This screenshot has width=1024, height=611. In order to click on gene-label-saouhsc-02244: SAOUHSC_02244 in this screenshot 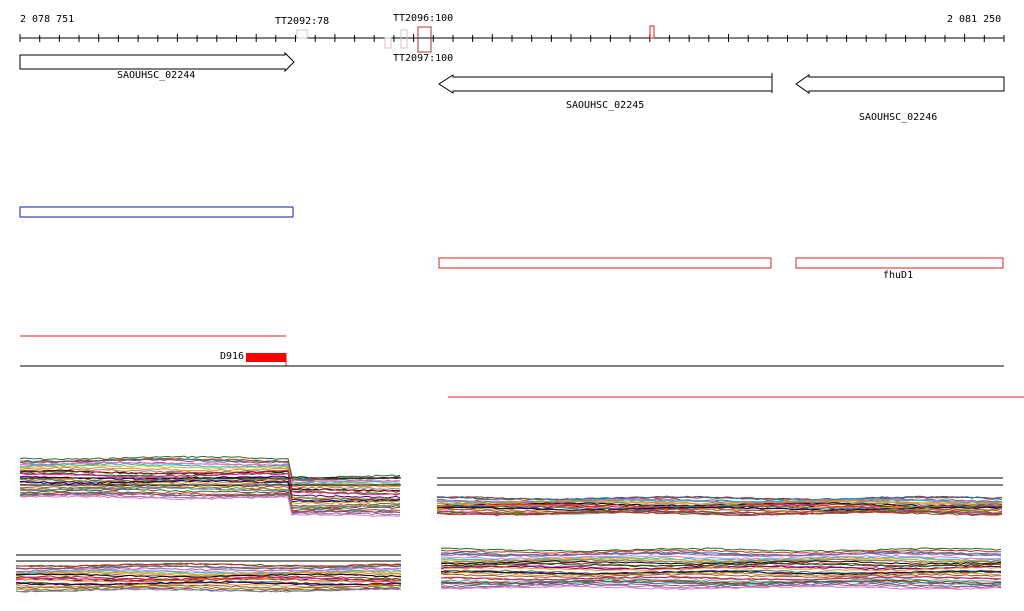, I will do `click(156, 75)`.